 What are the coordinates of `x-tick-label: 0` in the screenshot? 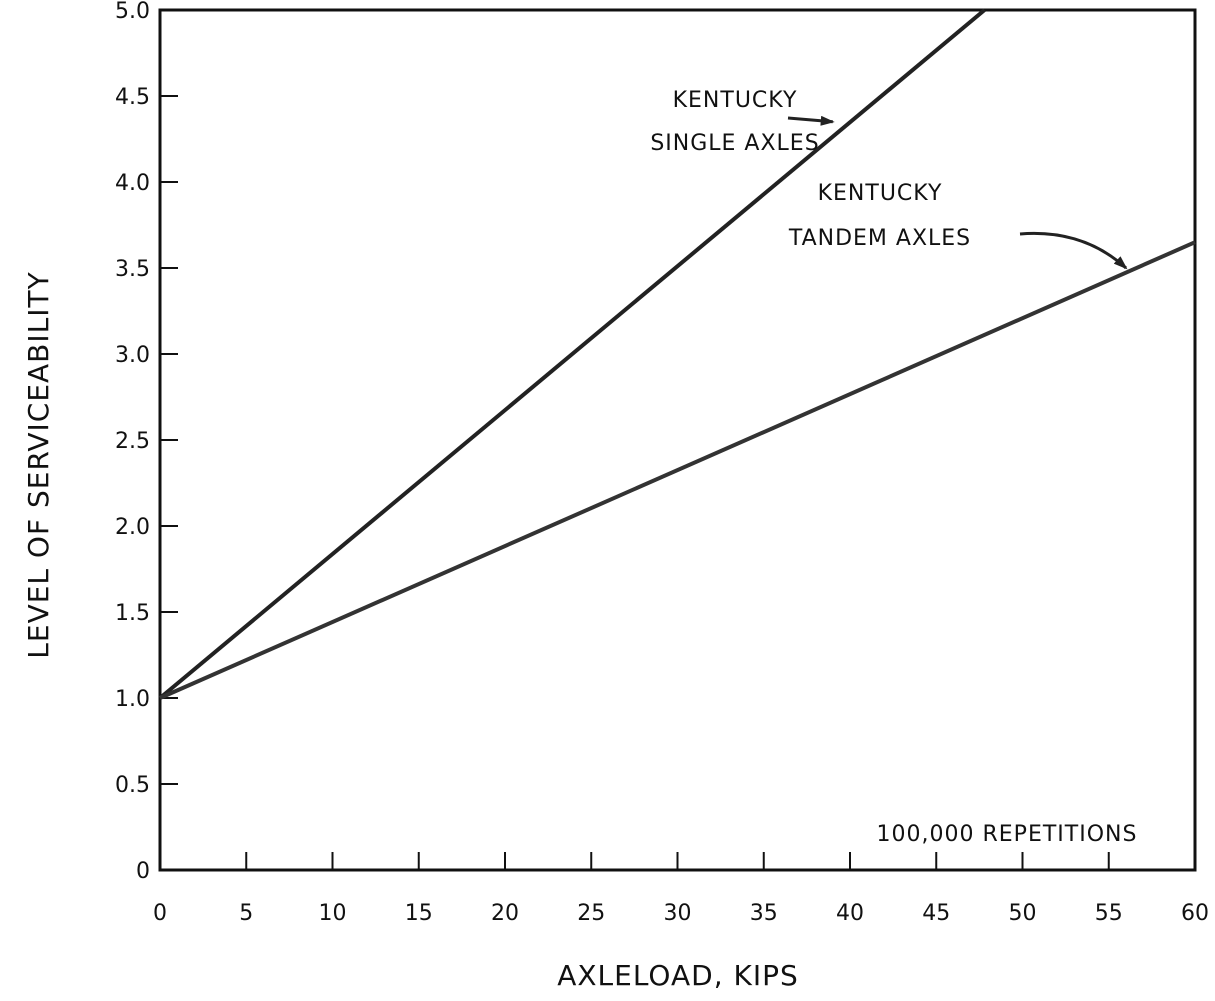 It's located at (160, 913).